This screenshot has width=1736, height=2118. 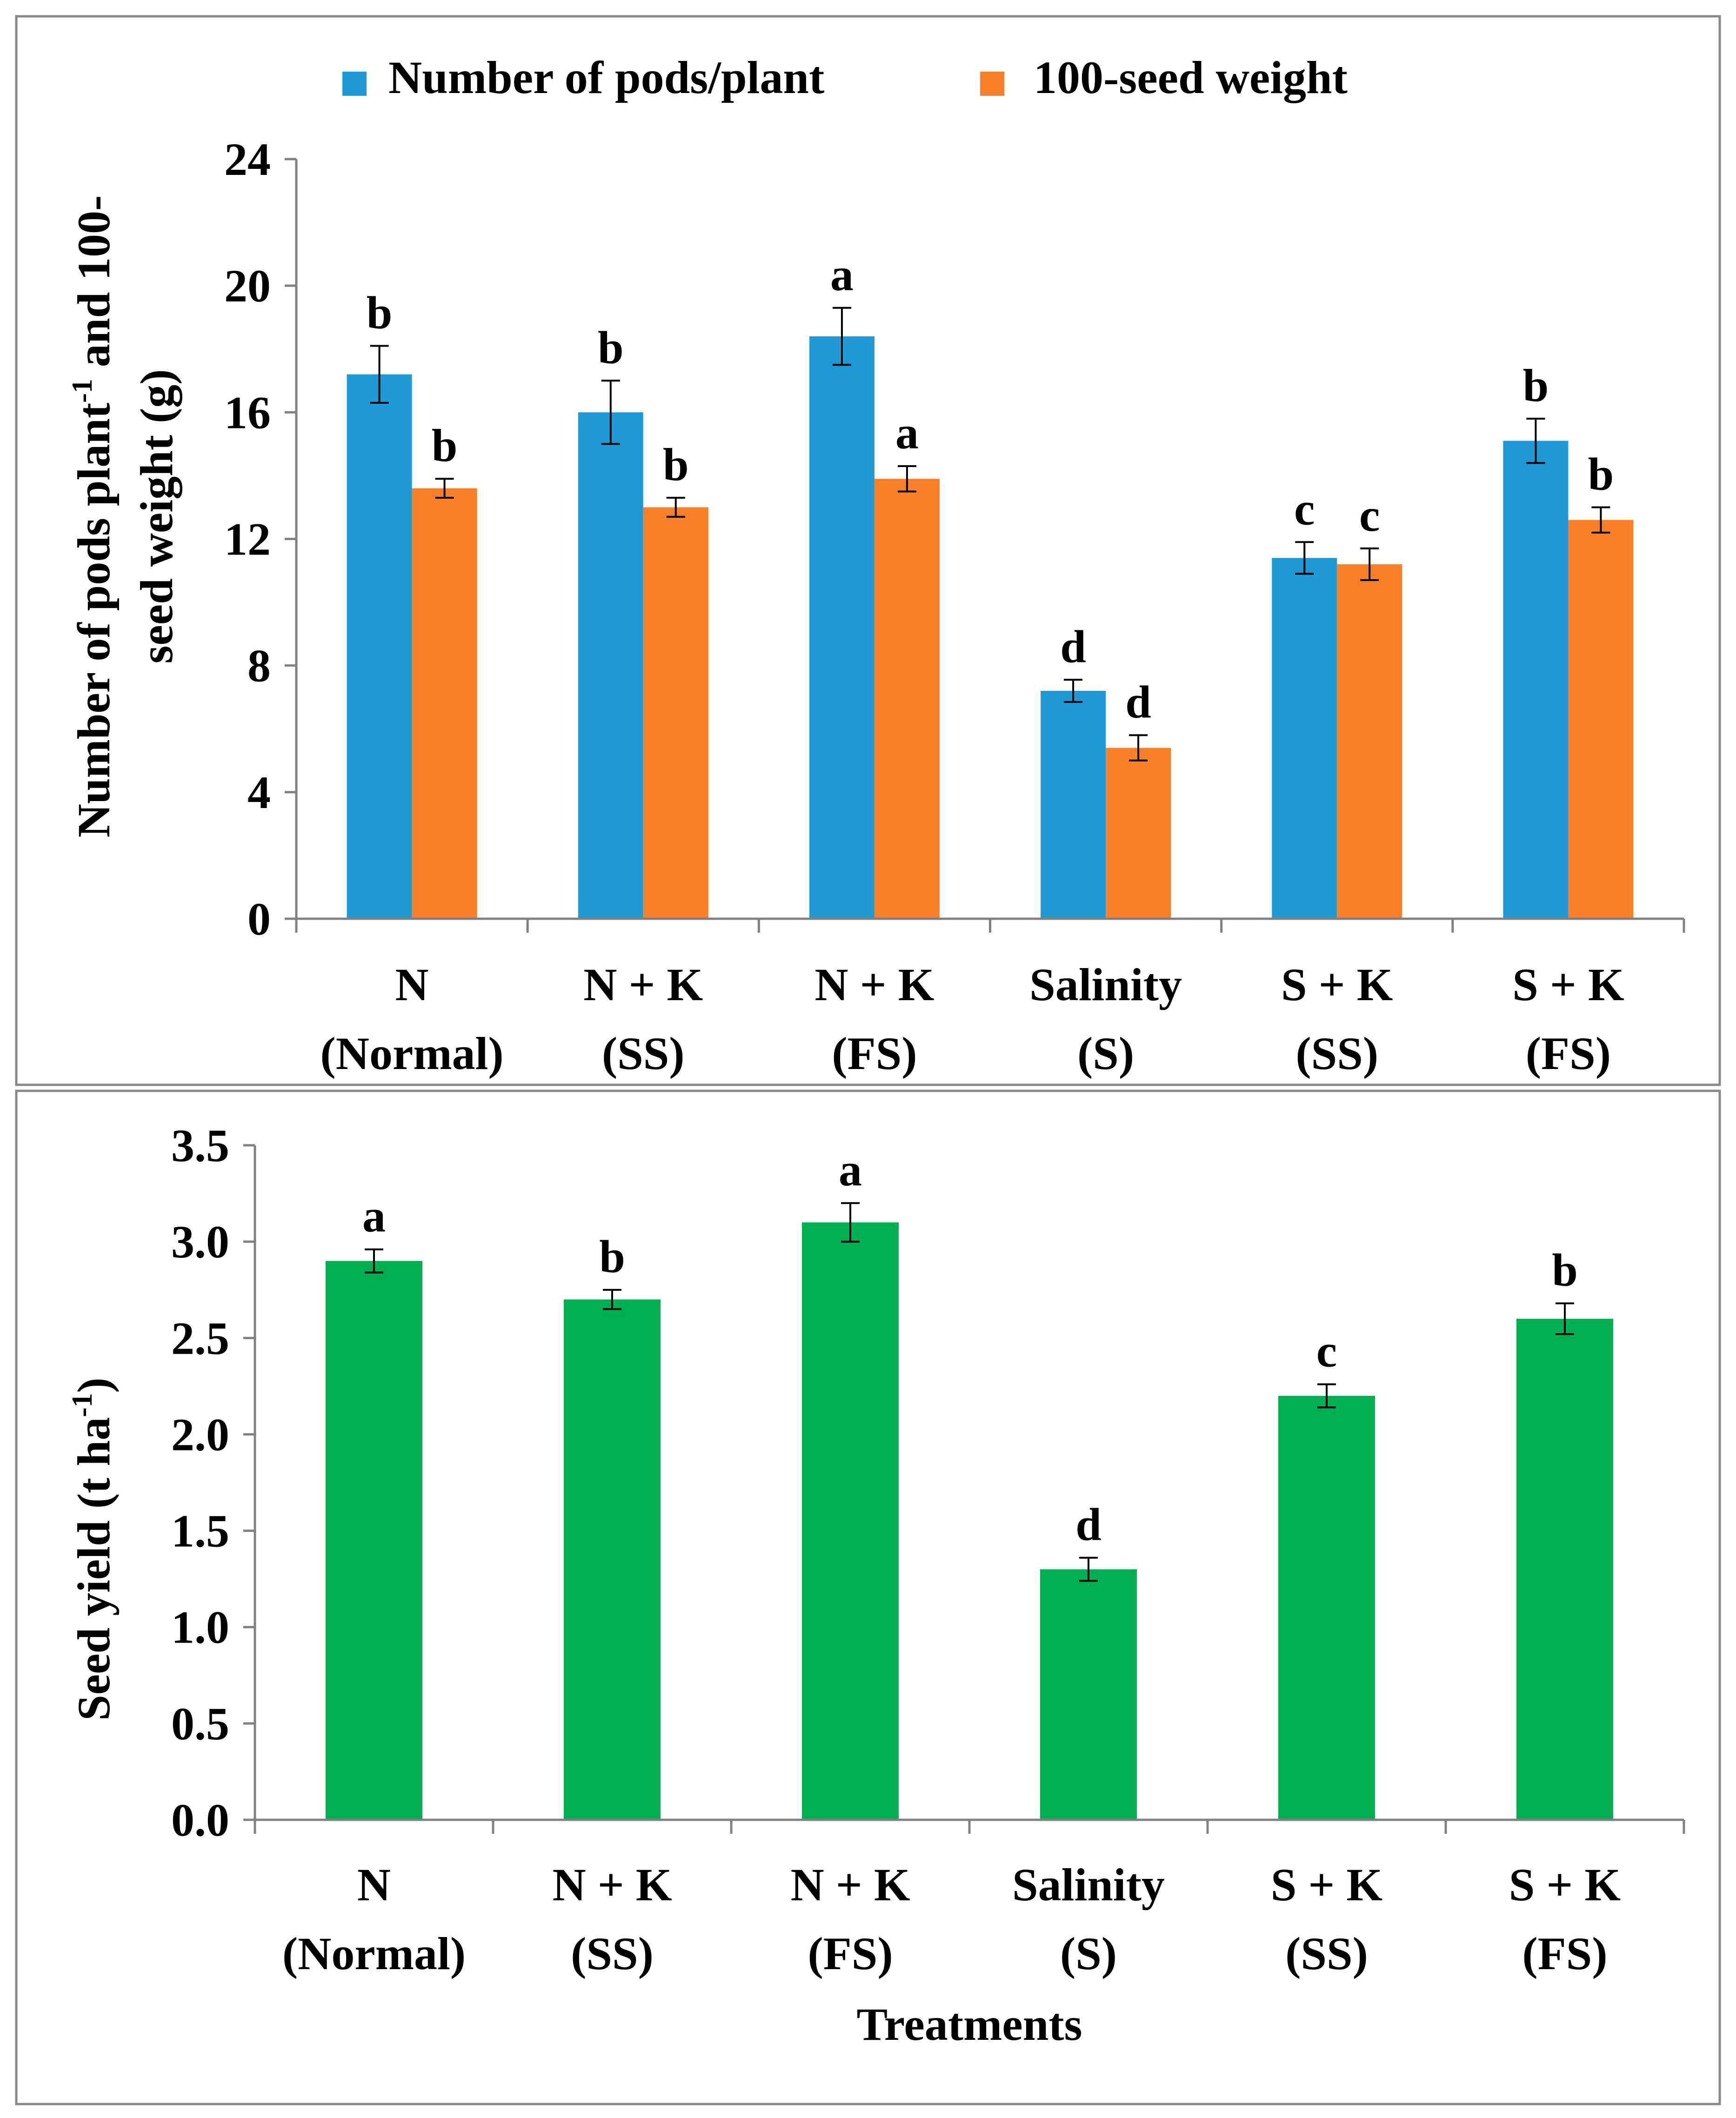 What do you see at coordinates (969, 1392) in the screenshot?
I see `error-bars-bottom` at bounding box center [969, 1392].